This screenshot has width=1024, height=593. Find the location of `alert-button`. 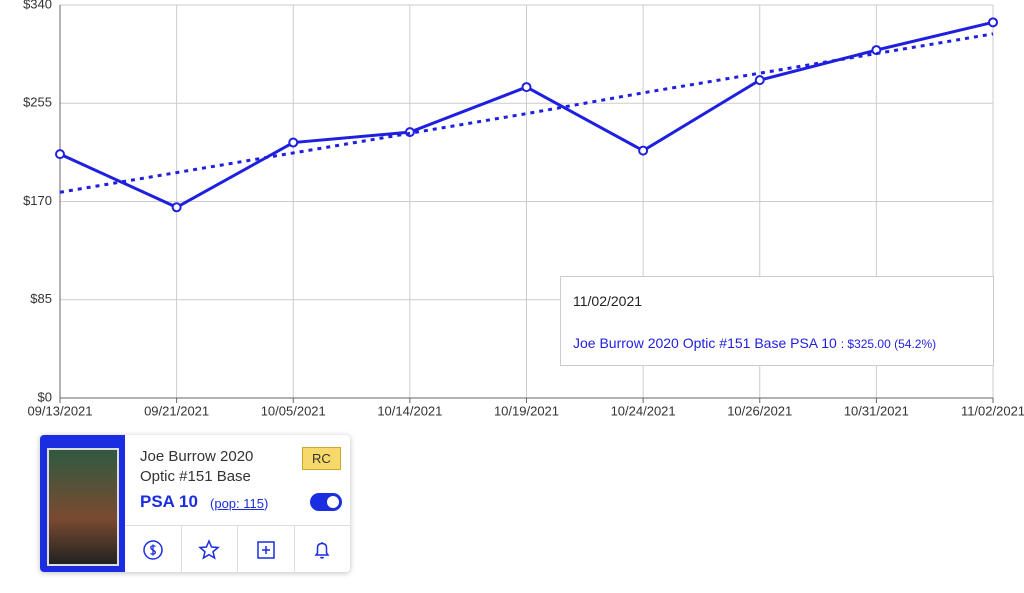

alert-button is located at coordinates (323, 549).